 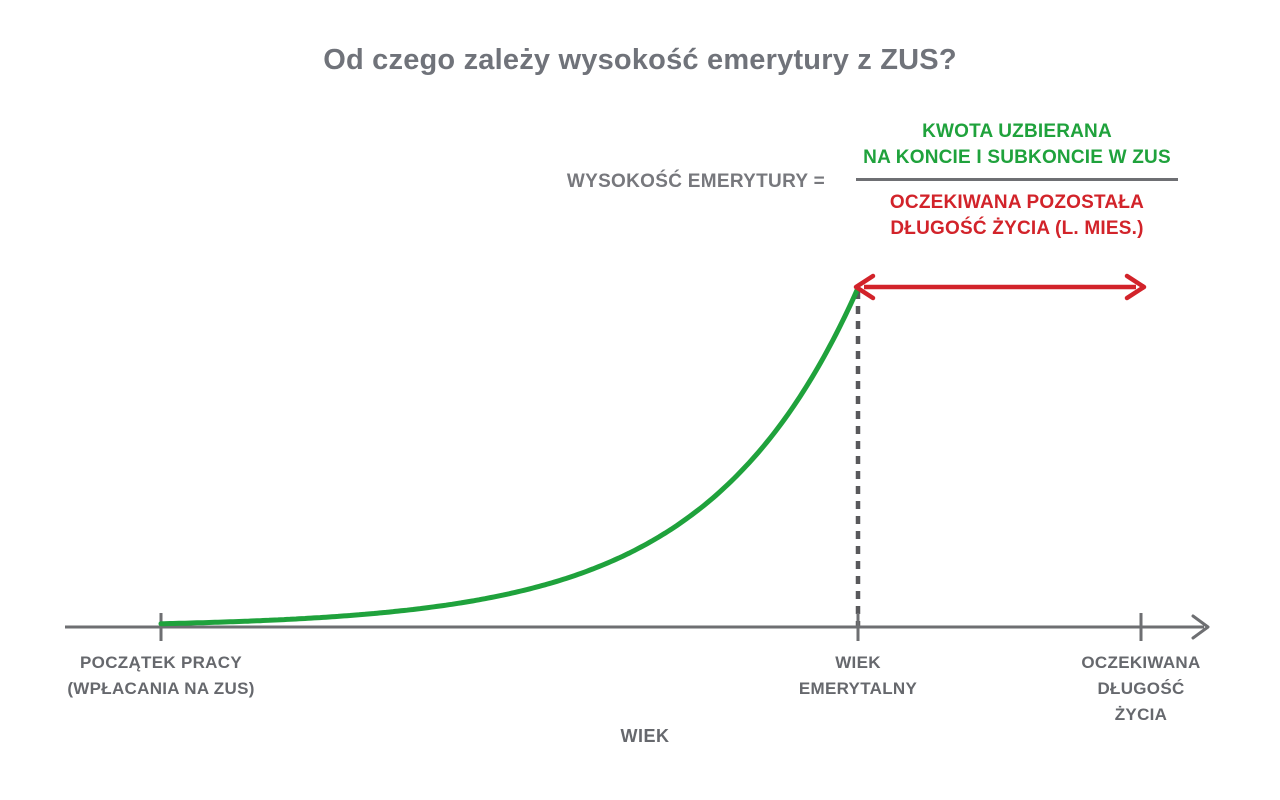 I want to click on fraction-bar, so click(x=1017, y=179).